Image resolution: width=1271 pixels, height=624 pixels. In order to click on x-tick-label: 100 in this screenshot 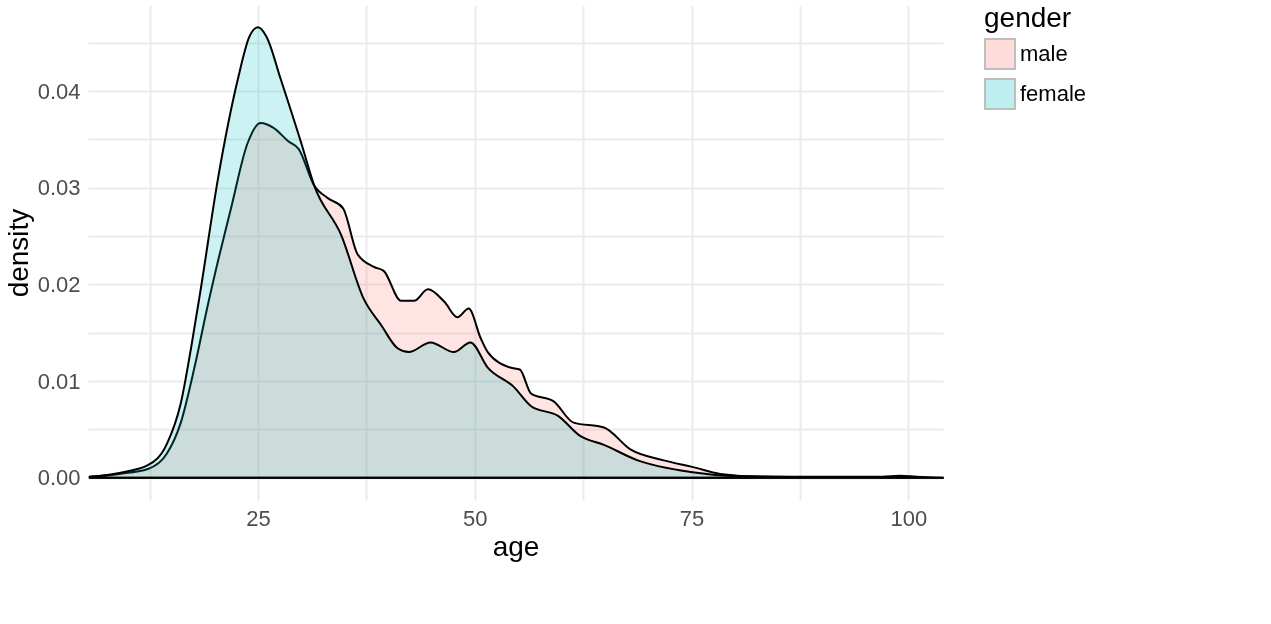, I will do `click(909, 518)`.